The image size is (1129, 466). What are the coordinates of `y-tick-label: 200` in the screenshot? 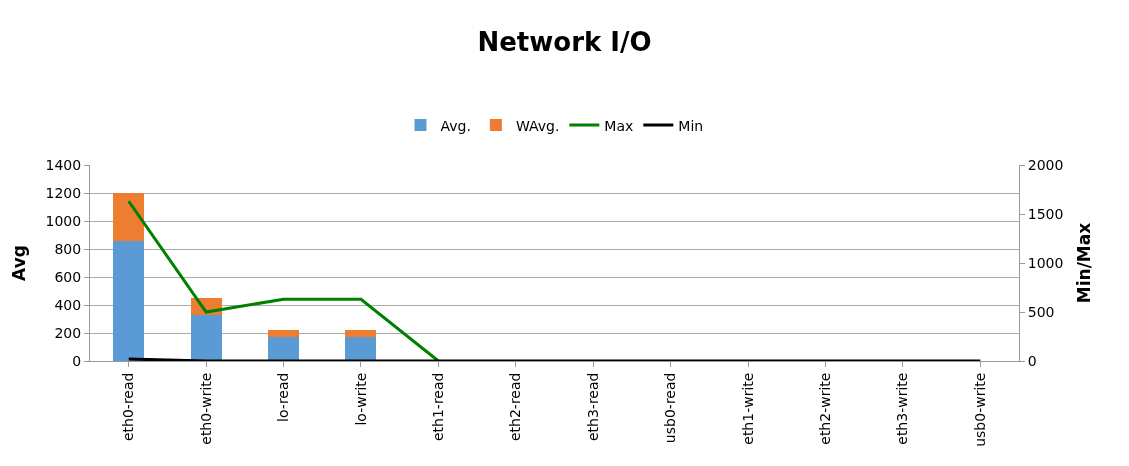 It's located at (68, 332).